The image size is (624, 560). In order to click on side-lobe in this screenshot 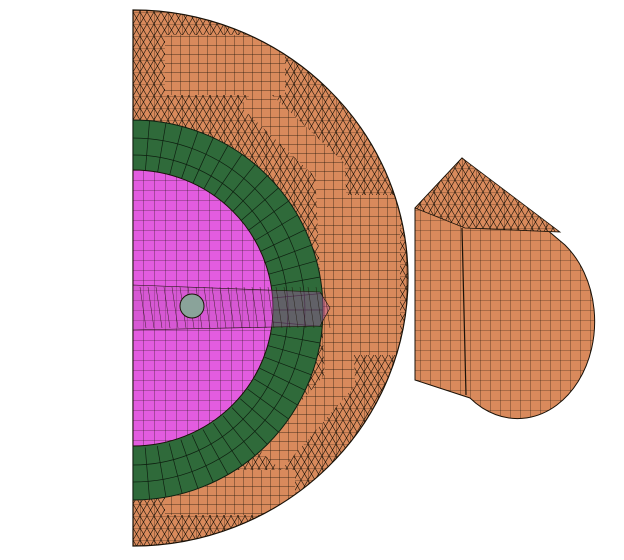, I will do `click(505, 288)`.